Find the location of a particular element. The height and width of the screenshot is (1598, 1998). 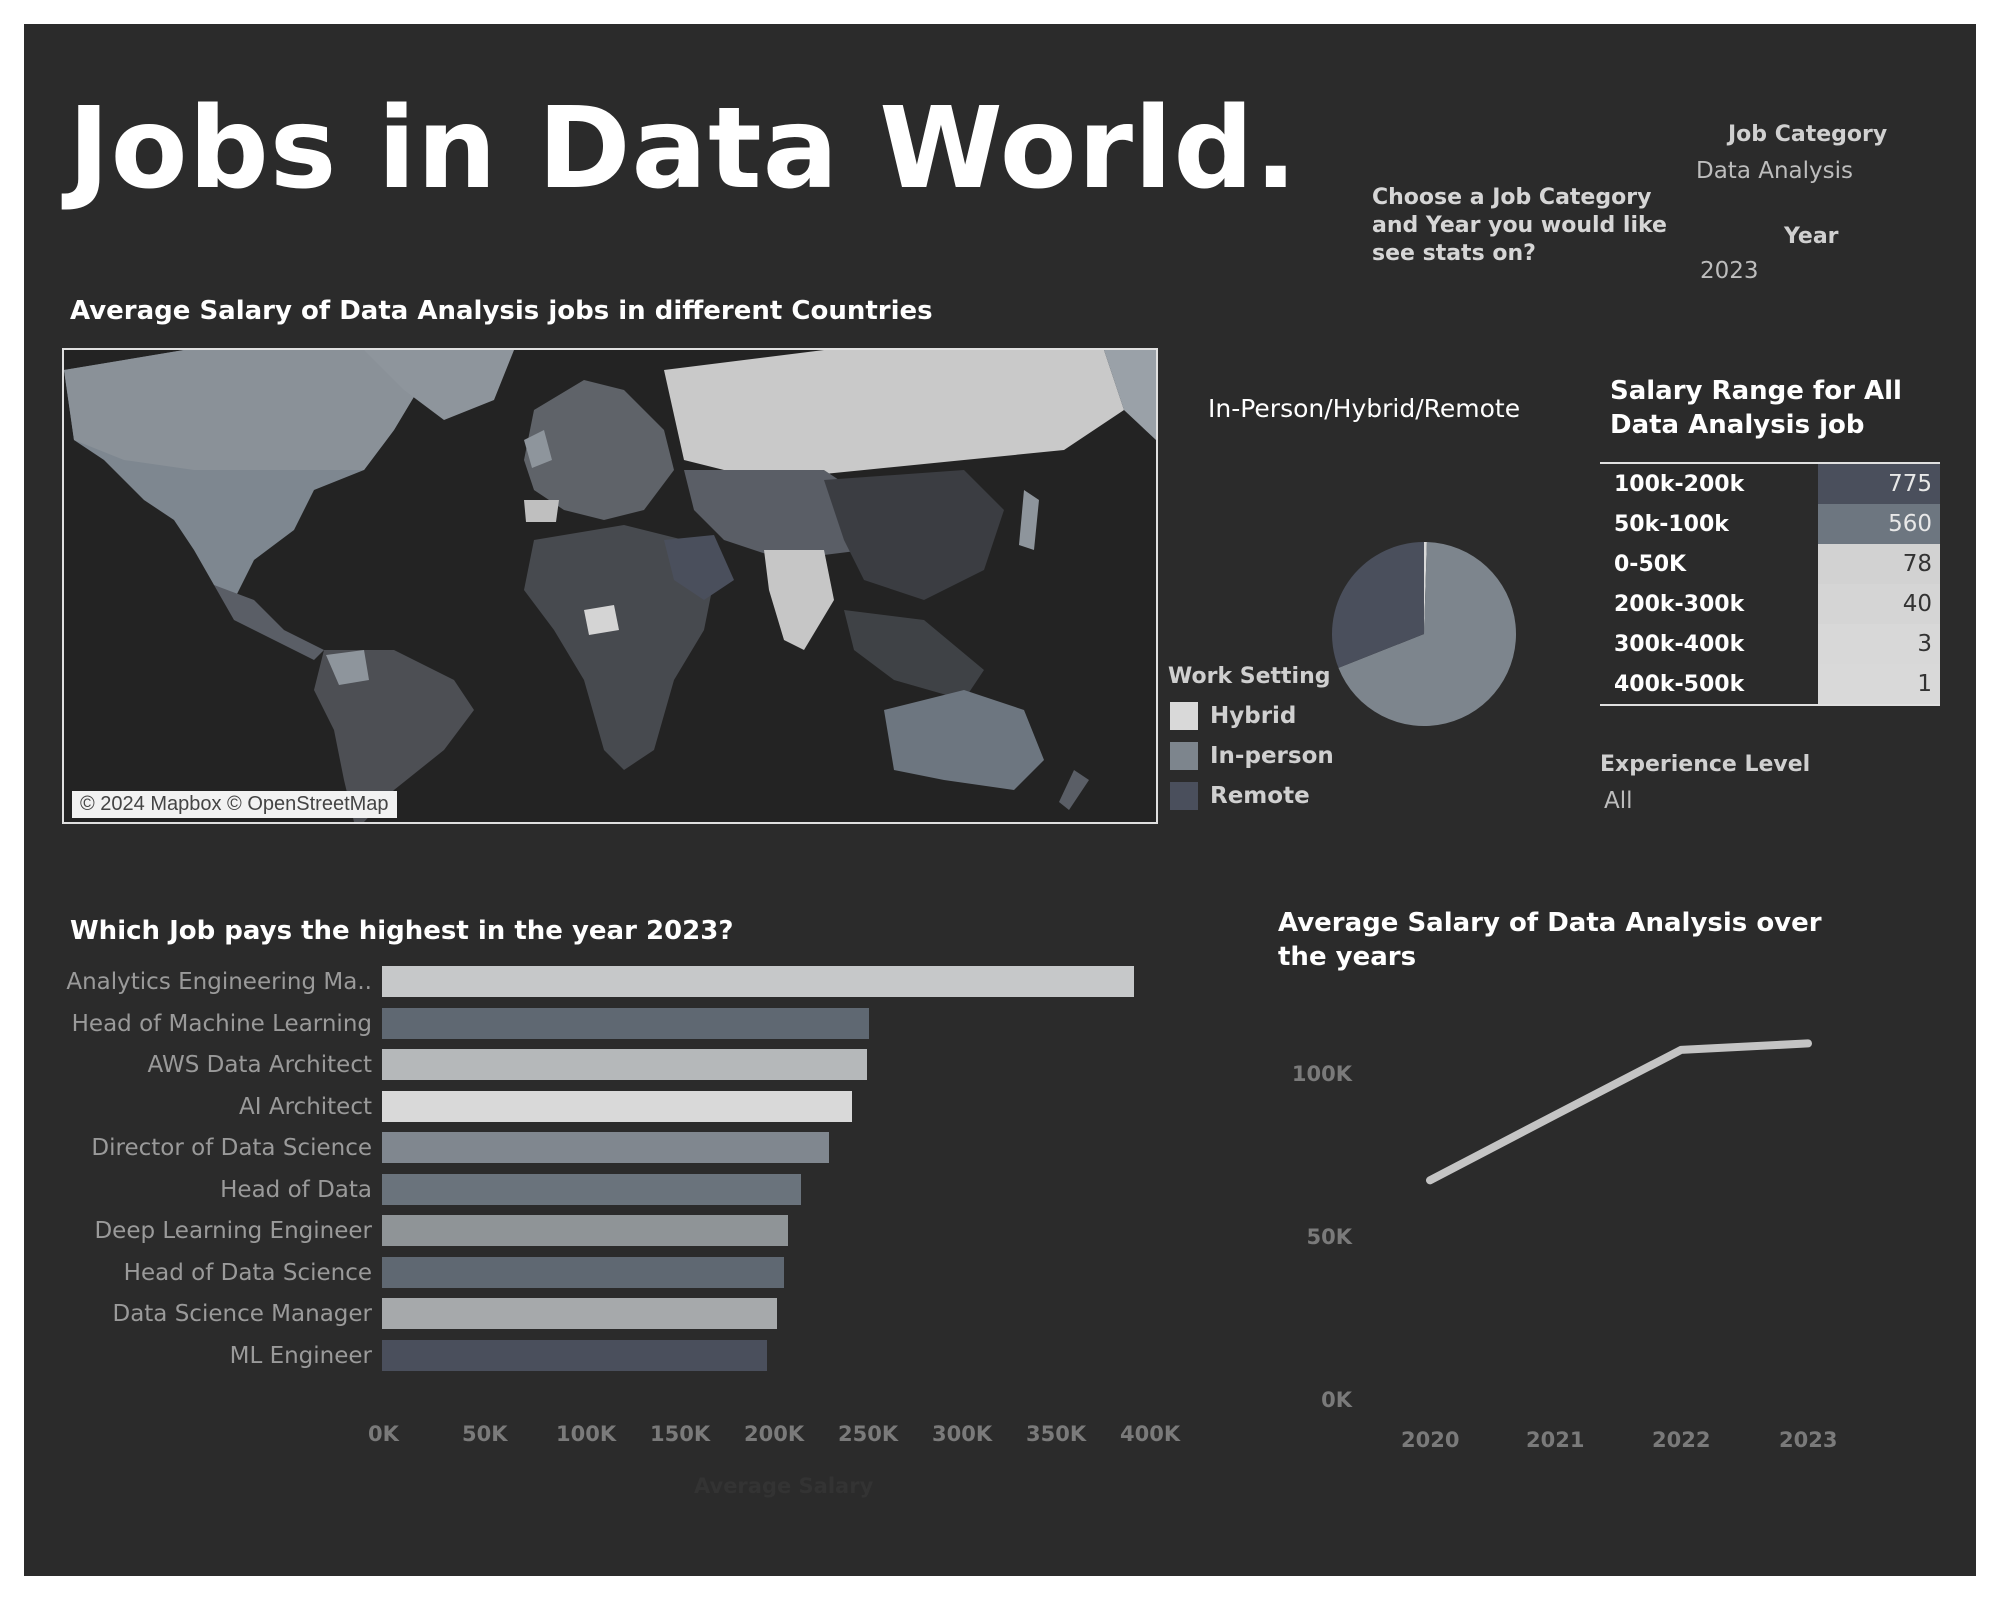

salary-range-title-line1: Salary Range for All is located at coordinates (1756, 391).